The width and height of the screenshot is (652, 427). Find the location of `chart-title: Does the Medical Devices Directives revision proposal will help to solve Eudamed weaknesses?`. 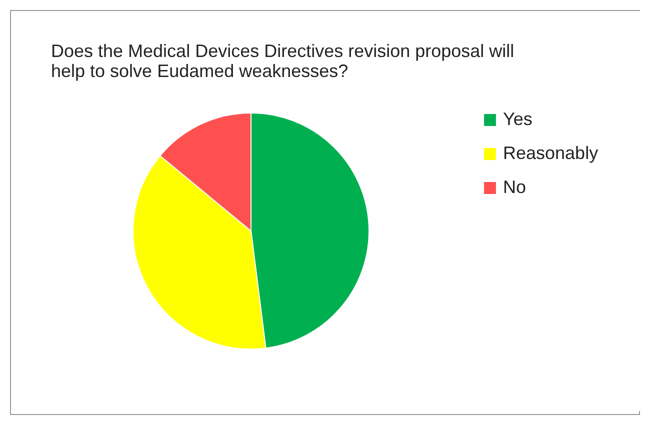

chart-title: Does the Medical Devices Directives revision proposal will help to solve Eudamed weaknesses? is located at coordinates (282, 61).